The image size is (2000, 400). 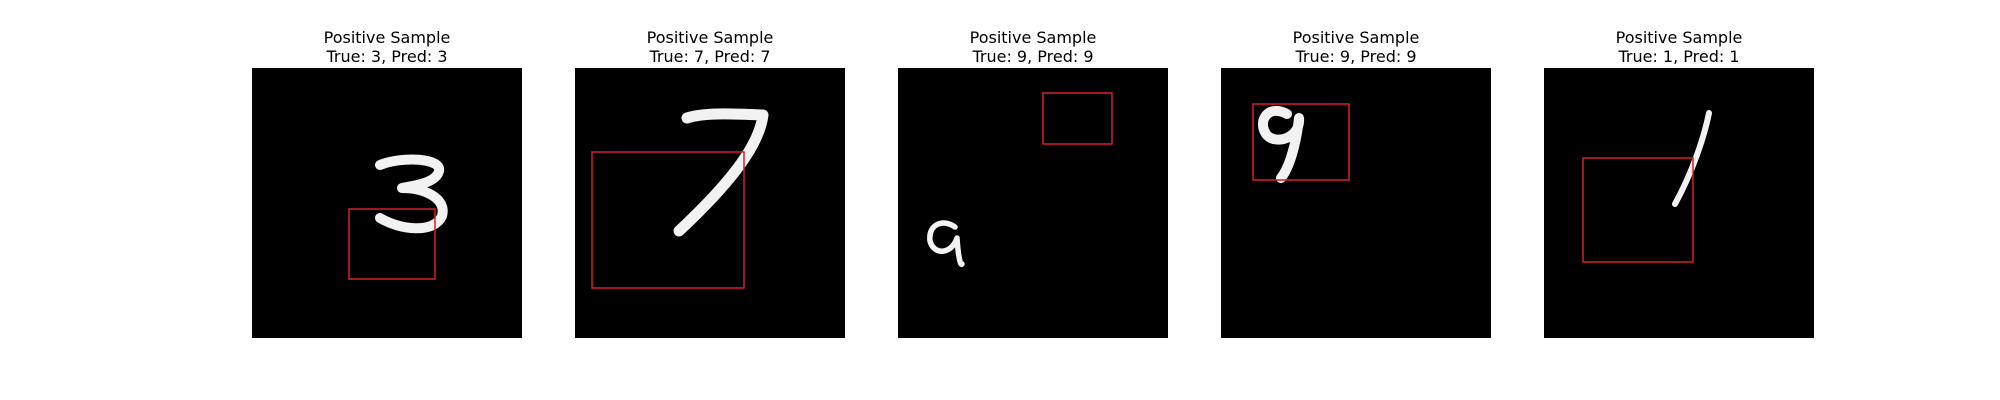 What do you see at coordinates (1679, 56) in the screenshot?
I see `panel-subtitle-line: True: 1, Pred: 1` at bounding box center [1679, 56].